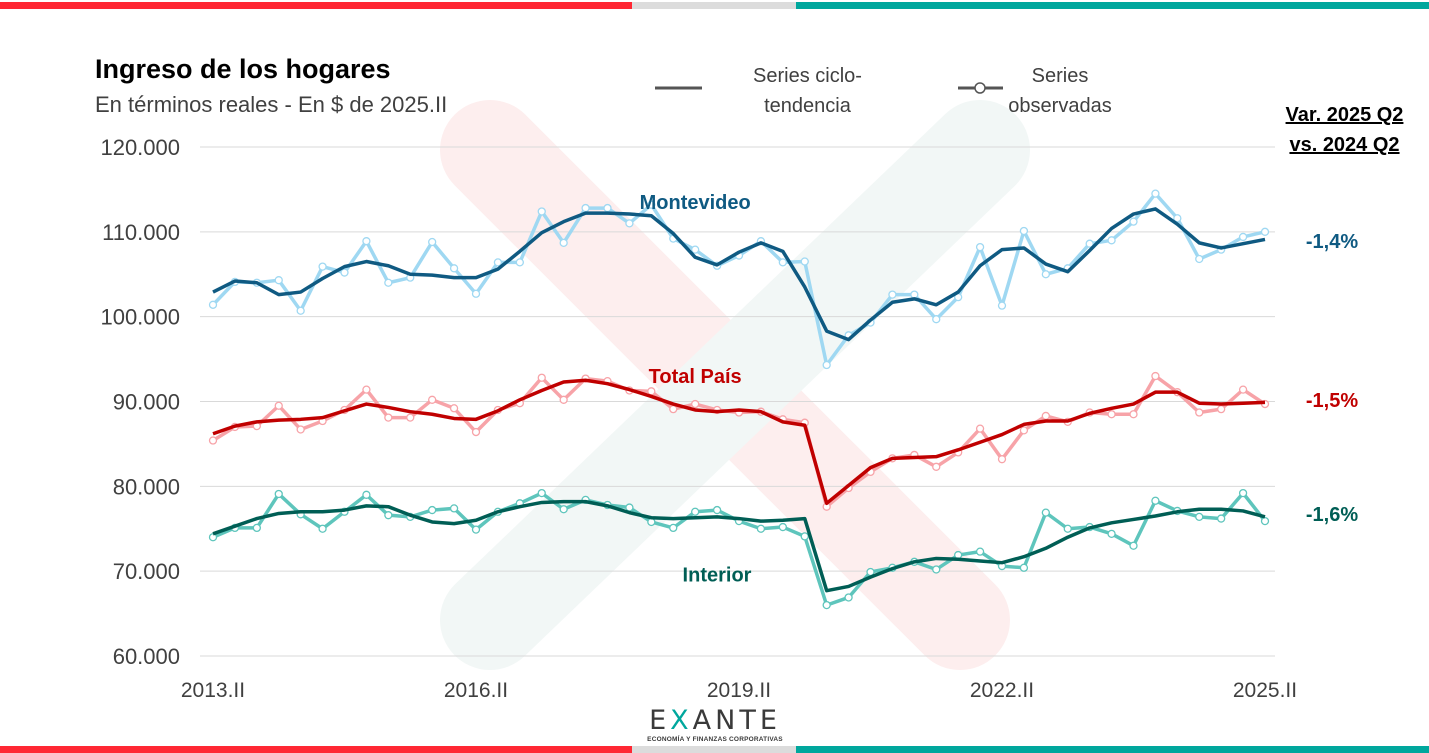 The width and height of the screenshot is (1429, 753). What do you see at coordinates (739, 442) in the screenshot?
I see `total-pa-s-trend-line` at bounding box center [739, 442].